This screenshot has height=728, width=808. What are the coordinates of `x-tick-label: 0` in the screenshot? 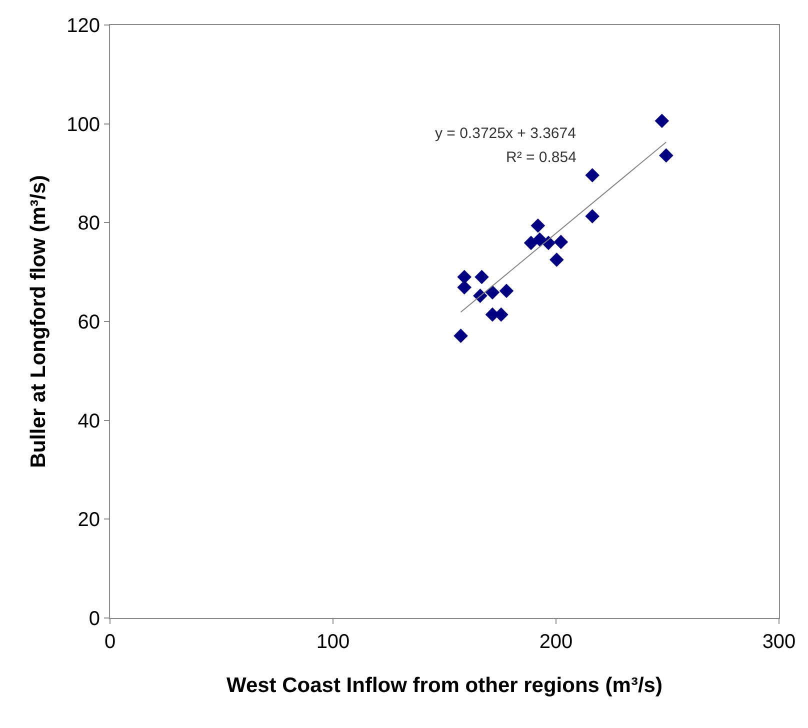 It's located at (110, 642).